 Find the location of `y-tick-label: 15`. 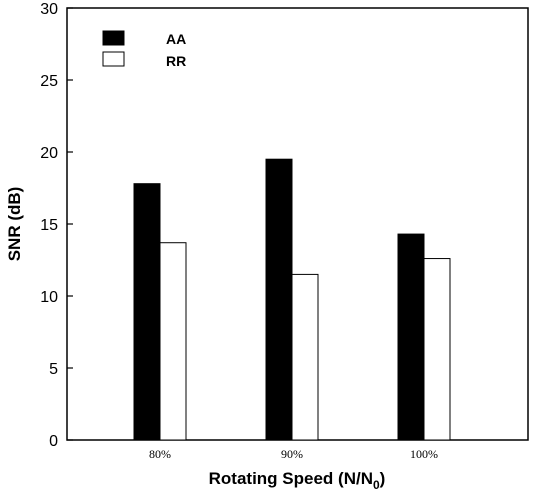

y-tick-label: 15 is located at coordinates (49, 225).